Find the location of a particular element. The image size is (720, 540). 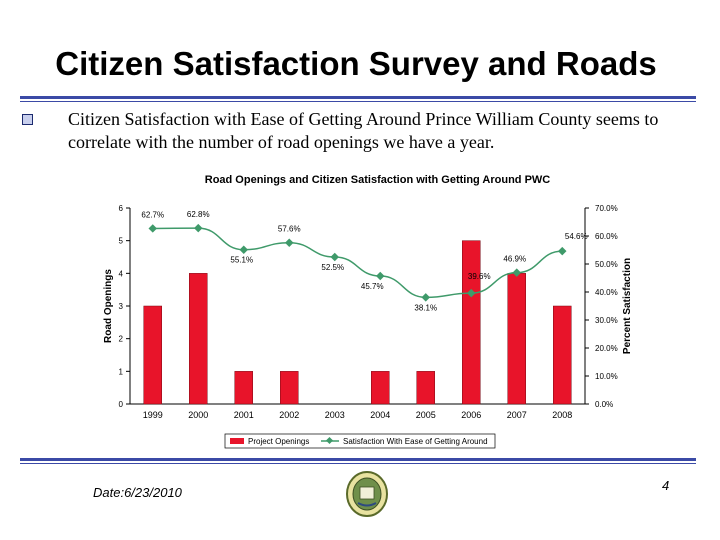

left-axis-tick-label: 5 is located at coordinates (121, 241).